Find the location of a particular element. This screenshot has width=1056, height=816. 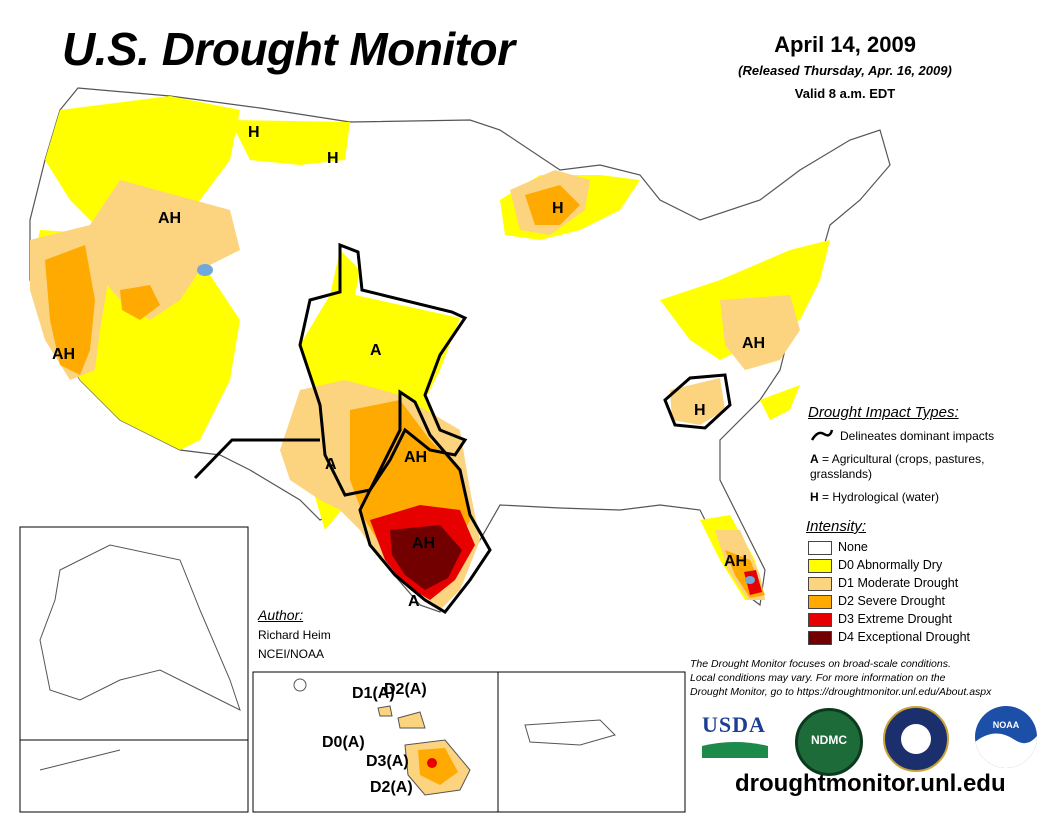

hawaii-inset is located at coordinates (469, 742).